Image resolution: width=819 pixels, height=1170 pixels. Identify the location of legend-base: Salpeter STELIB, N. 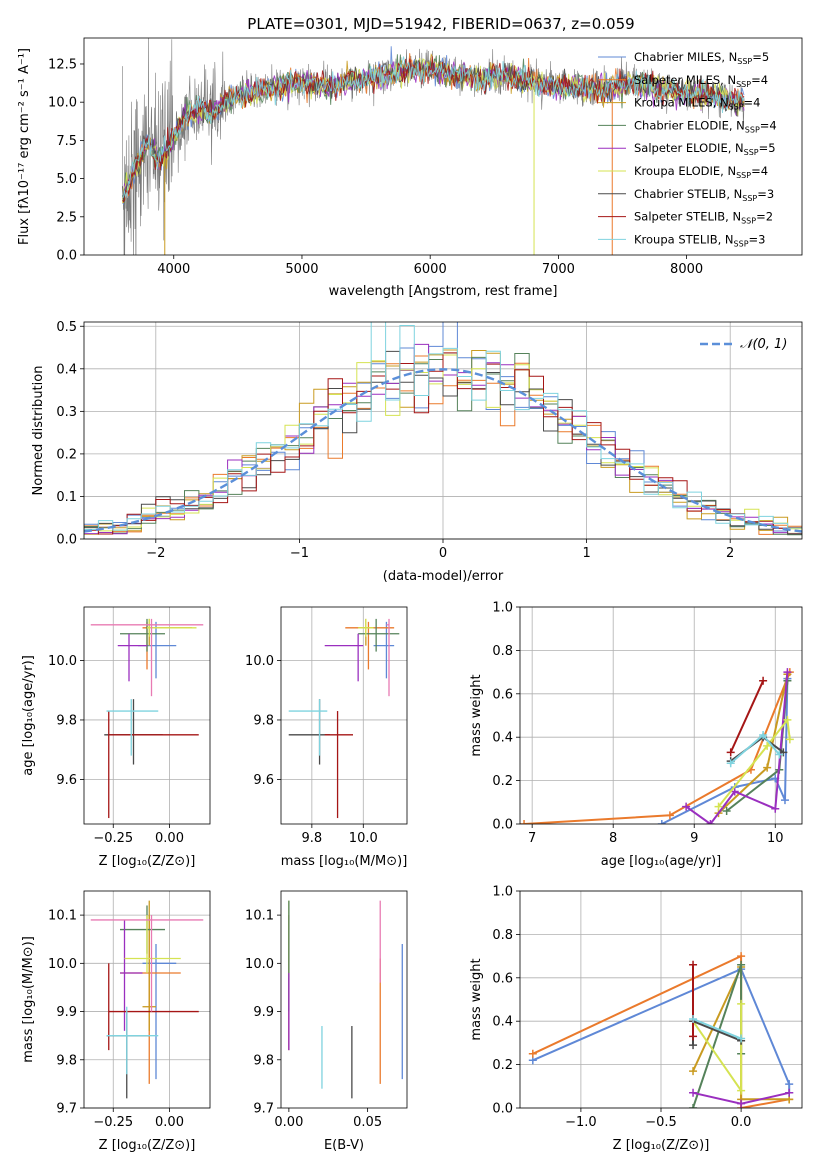
(687, 217).